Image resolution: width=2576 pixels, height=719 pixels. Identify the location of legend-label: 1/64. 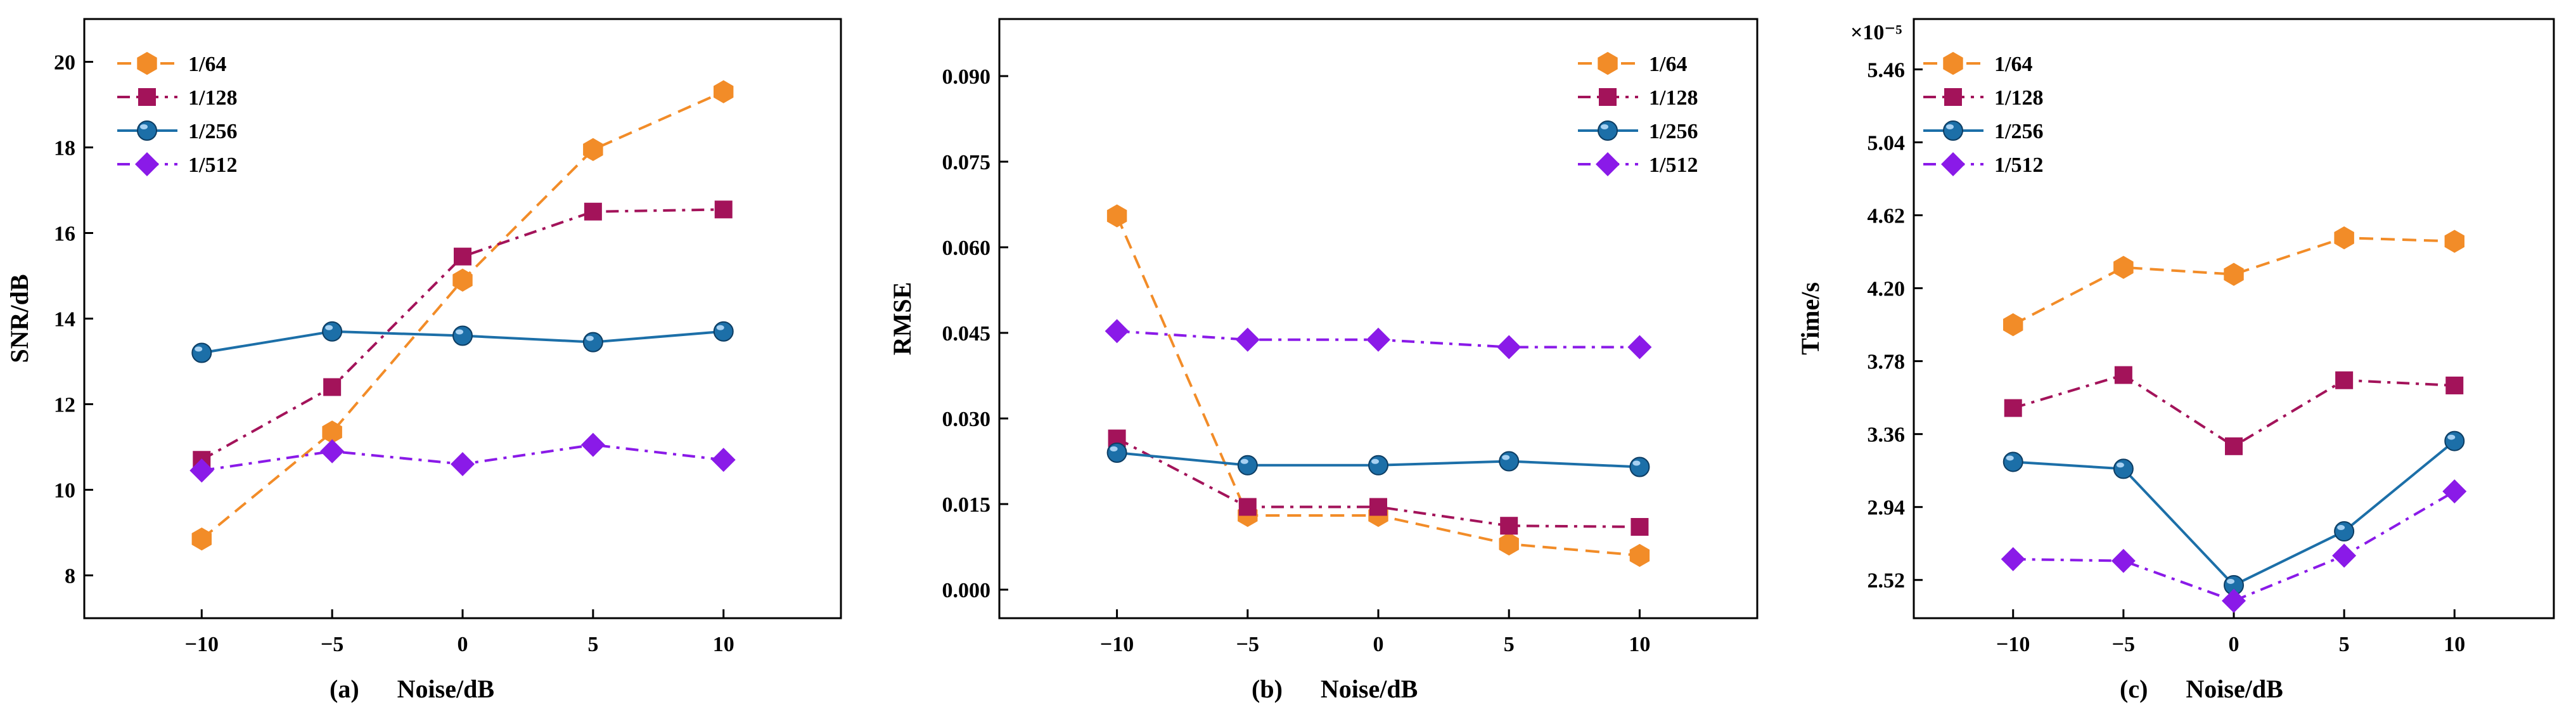
(2013, 64).